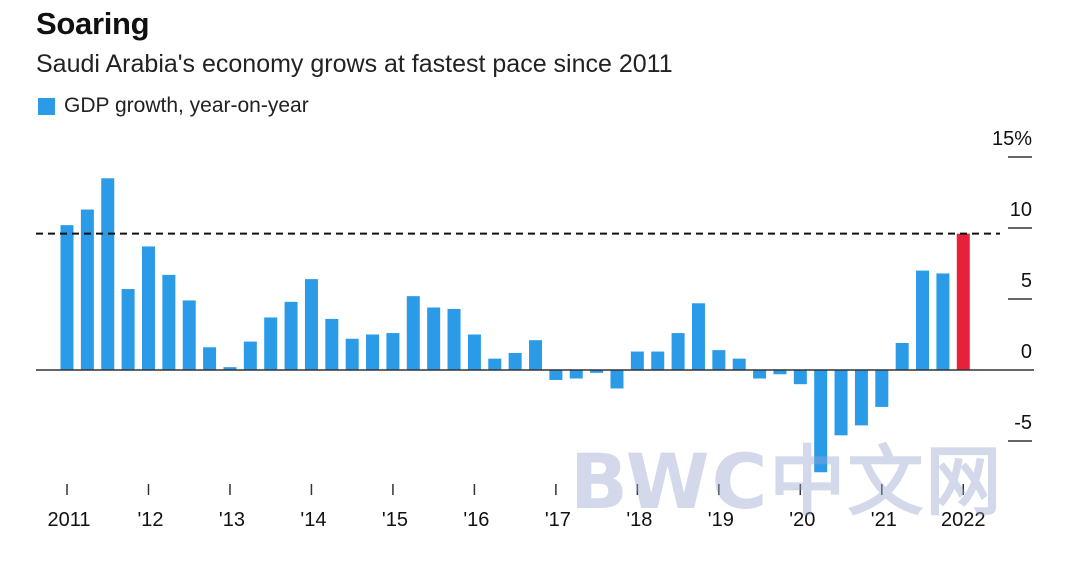  Describe the element at coordinates (802, 520) in the screenshot. I see `x-tick-label: '20` at that location.